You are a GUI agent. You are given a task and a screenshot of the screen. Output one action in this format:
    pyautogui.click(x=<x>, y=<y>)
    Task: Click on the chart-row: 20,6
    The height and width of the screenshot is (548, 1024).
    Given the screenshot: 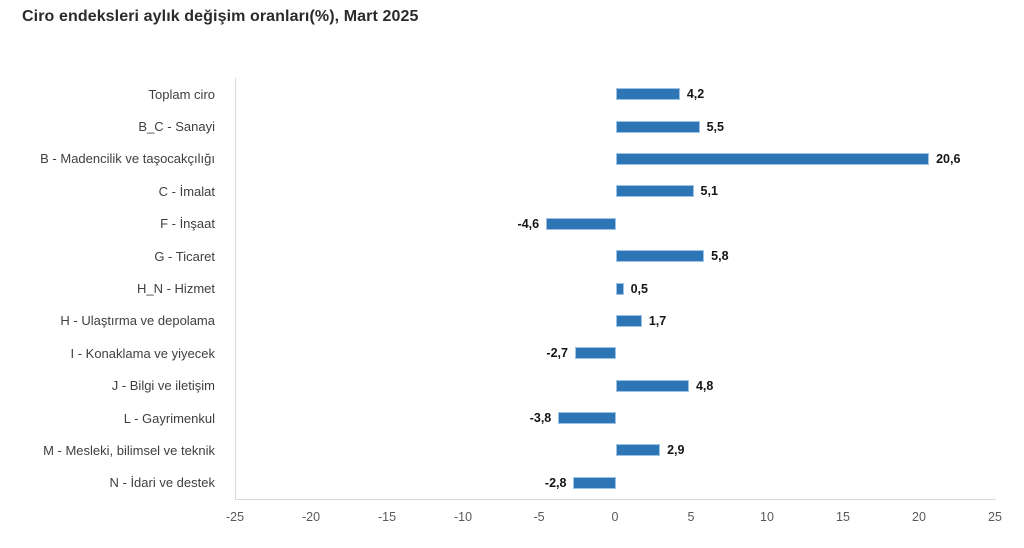 What is the action you would take?
    pyautogui.click(x=616, y=159)
    